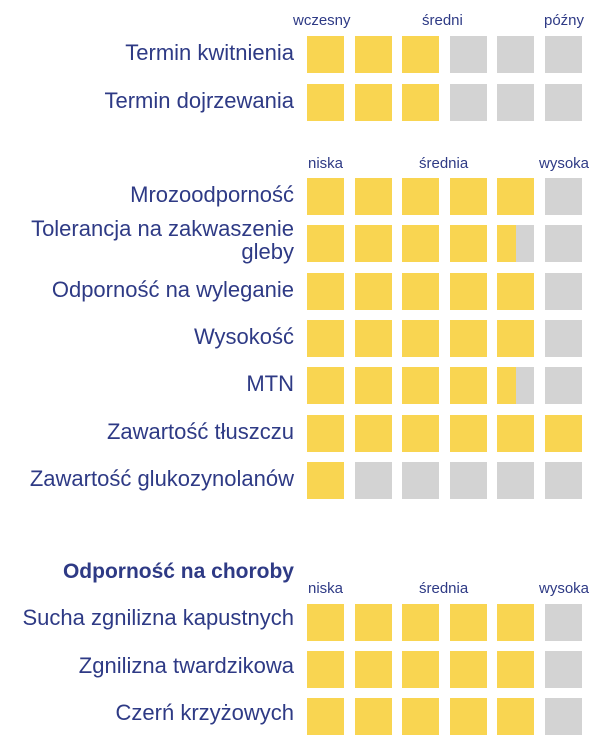  Describe the element at coordinates (564, 20) in the screenshot. I see `scale-high-label: późny` at that location.